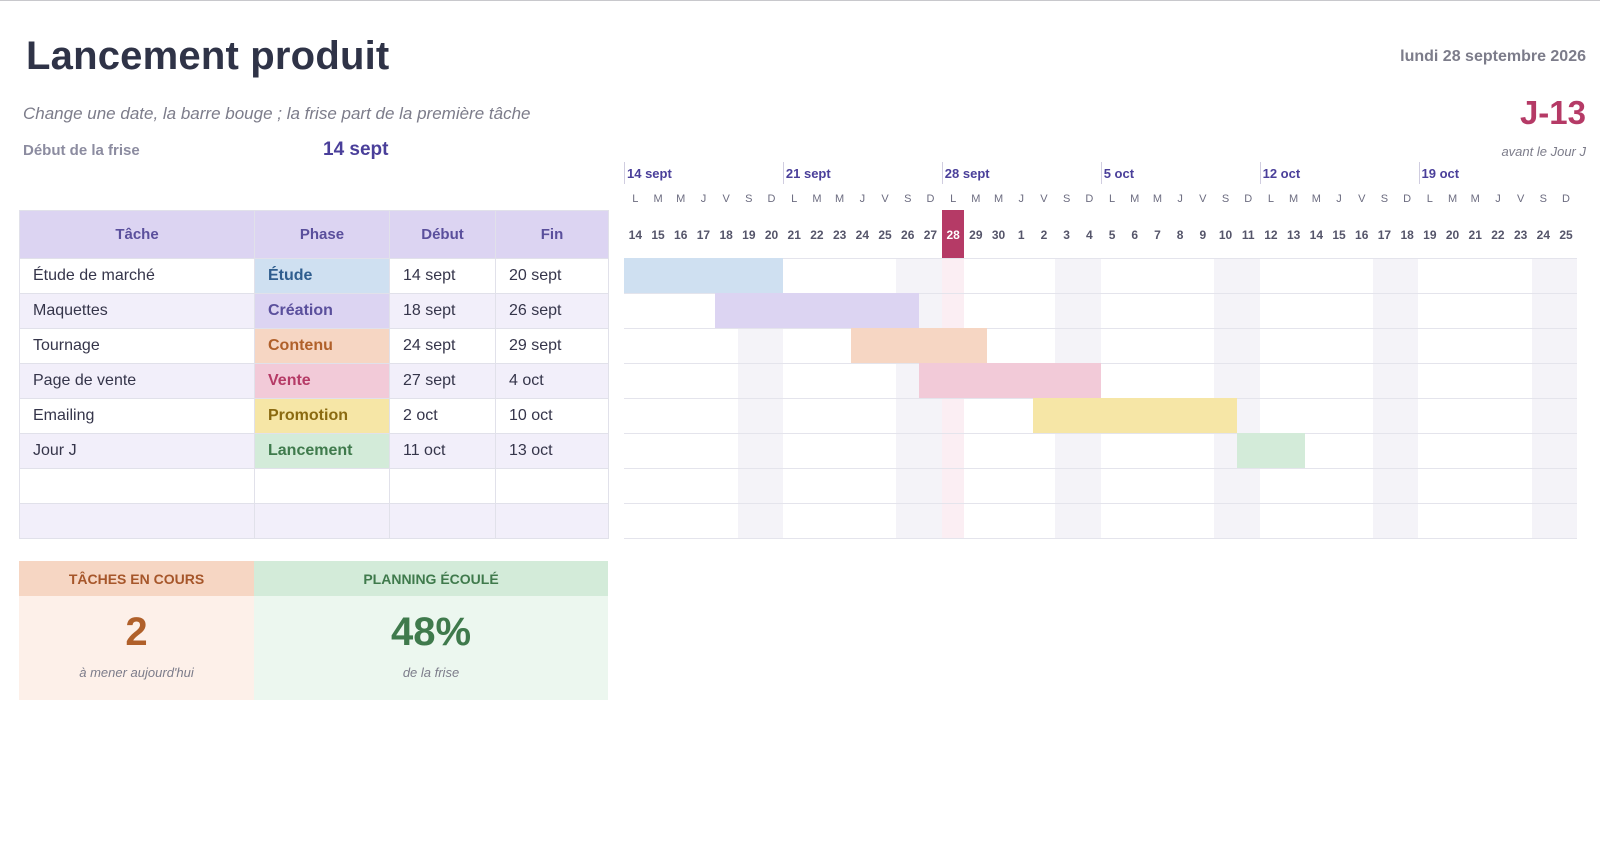 The image size is (1600, 853). Describe the element at coordinates (322, 451) in the screenshot. I see `phase-cell: Lancement` at that location.